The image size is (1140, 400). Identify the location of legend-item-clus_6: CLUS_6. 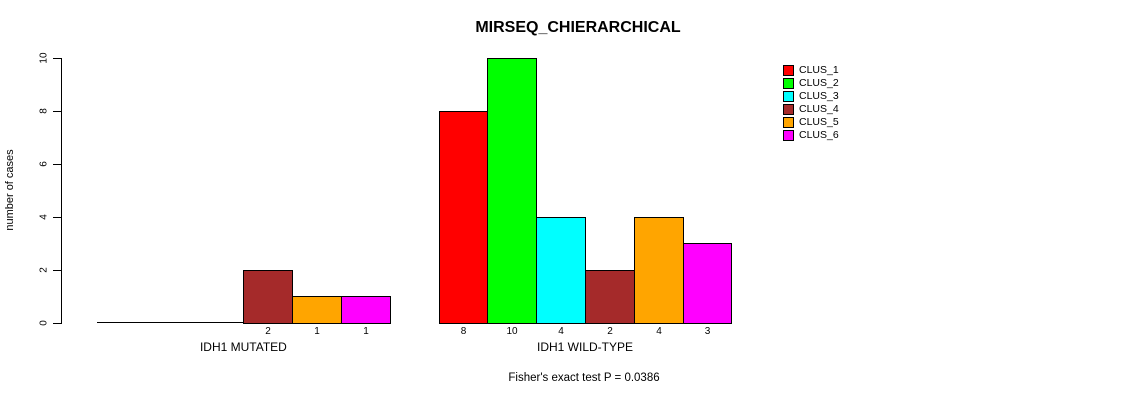
(811, 135).